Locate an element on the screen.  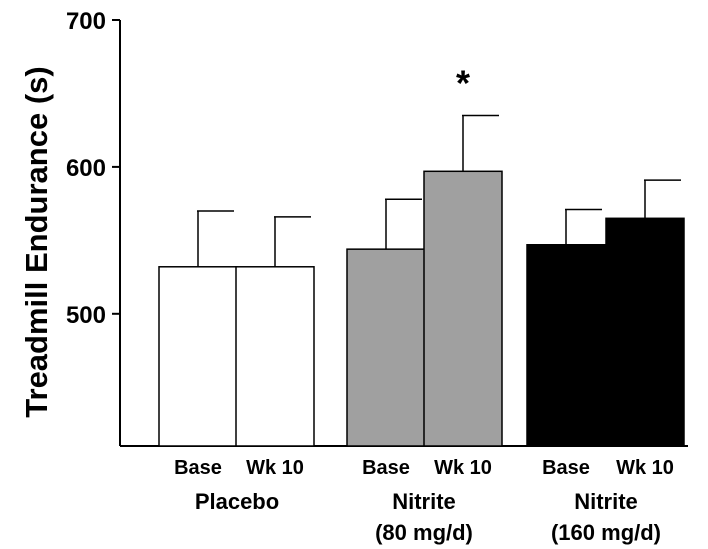
group-sublabel: (160 mg/d) is located at coordinates (606, 532).